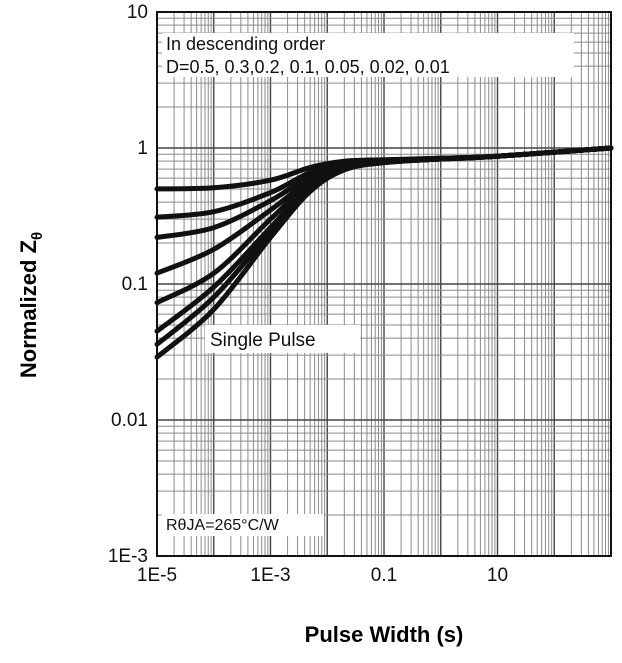 The height and width of the screenshot is (663, 622). I want to click on x-tick-label: 1E-5, so click(157, 575).